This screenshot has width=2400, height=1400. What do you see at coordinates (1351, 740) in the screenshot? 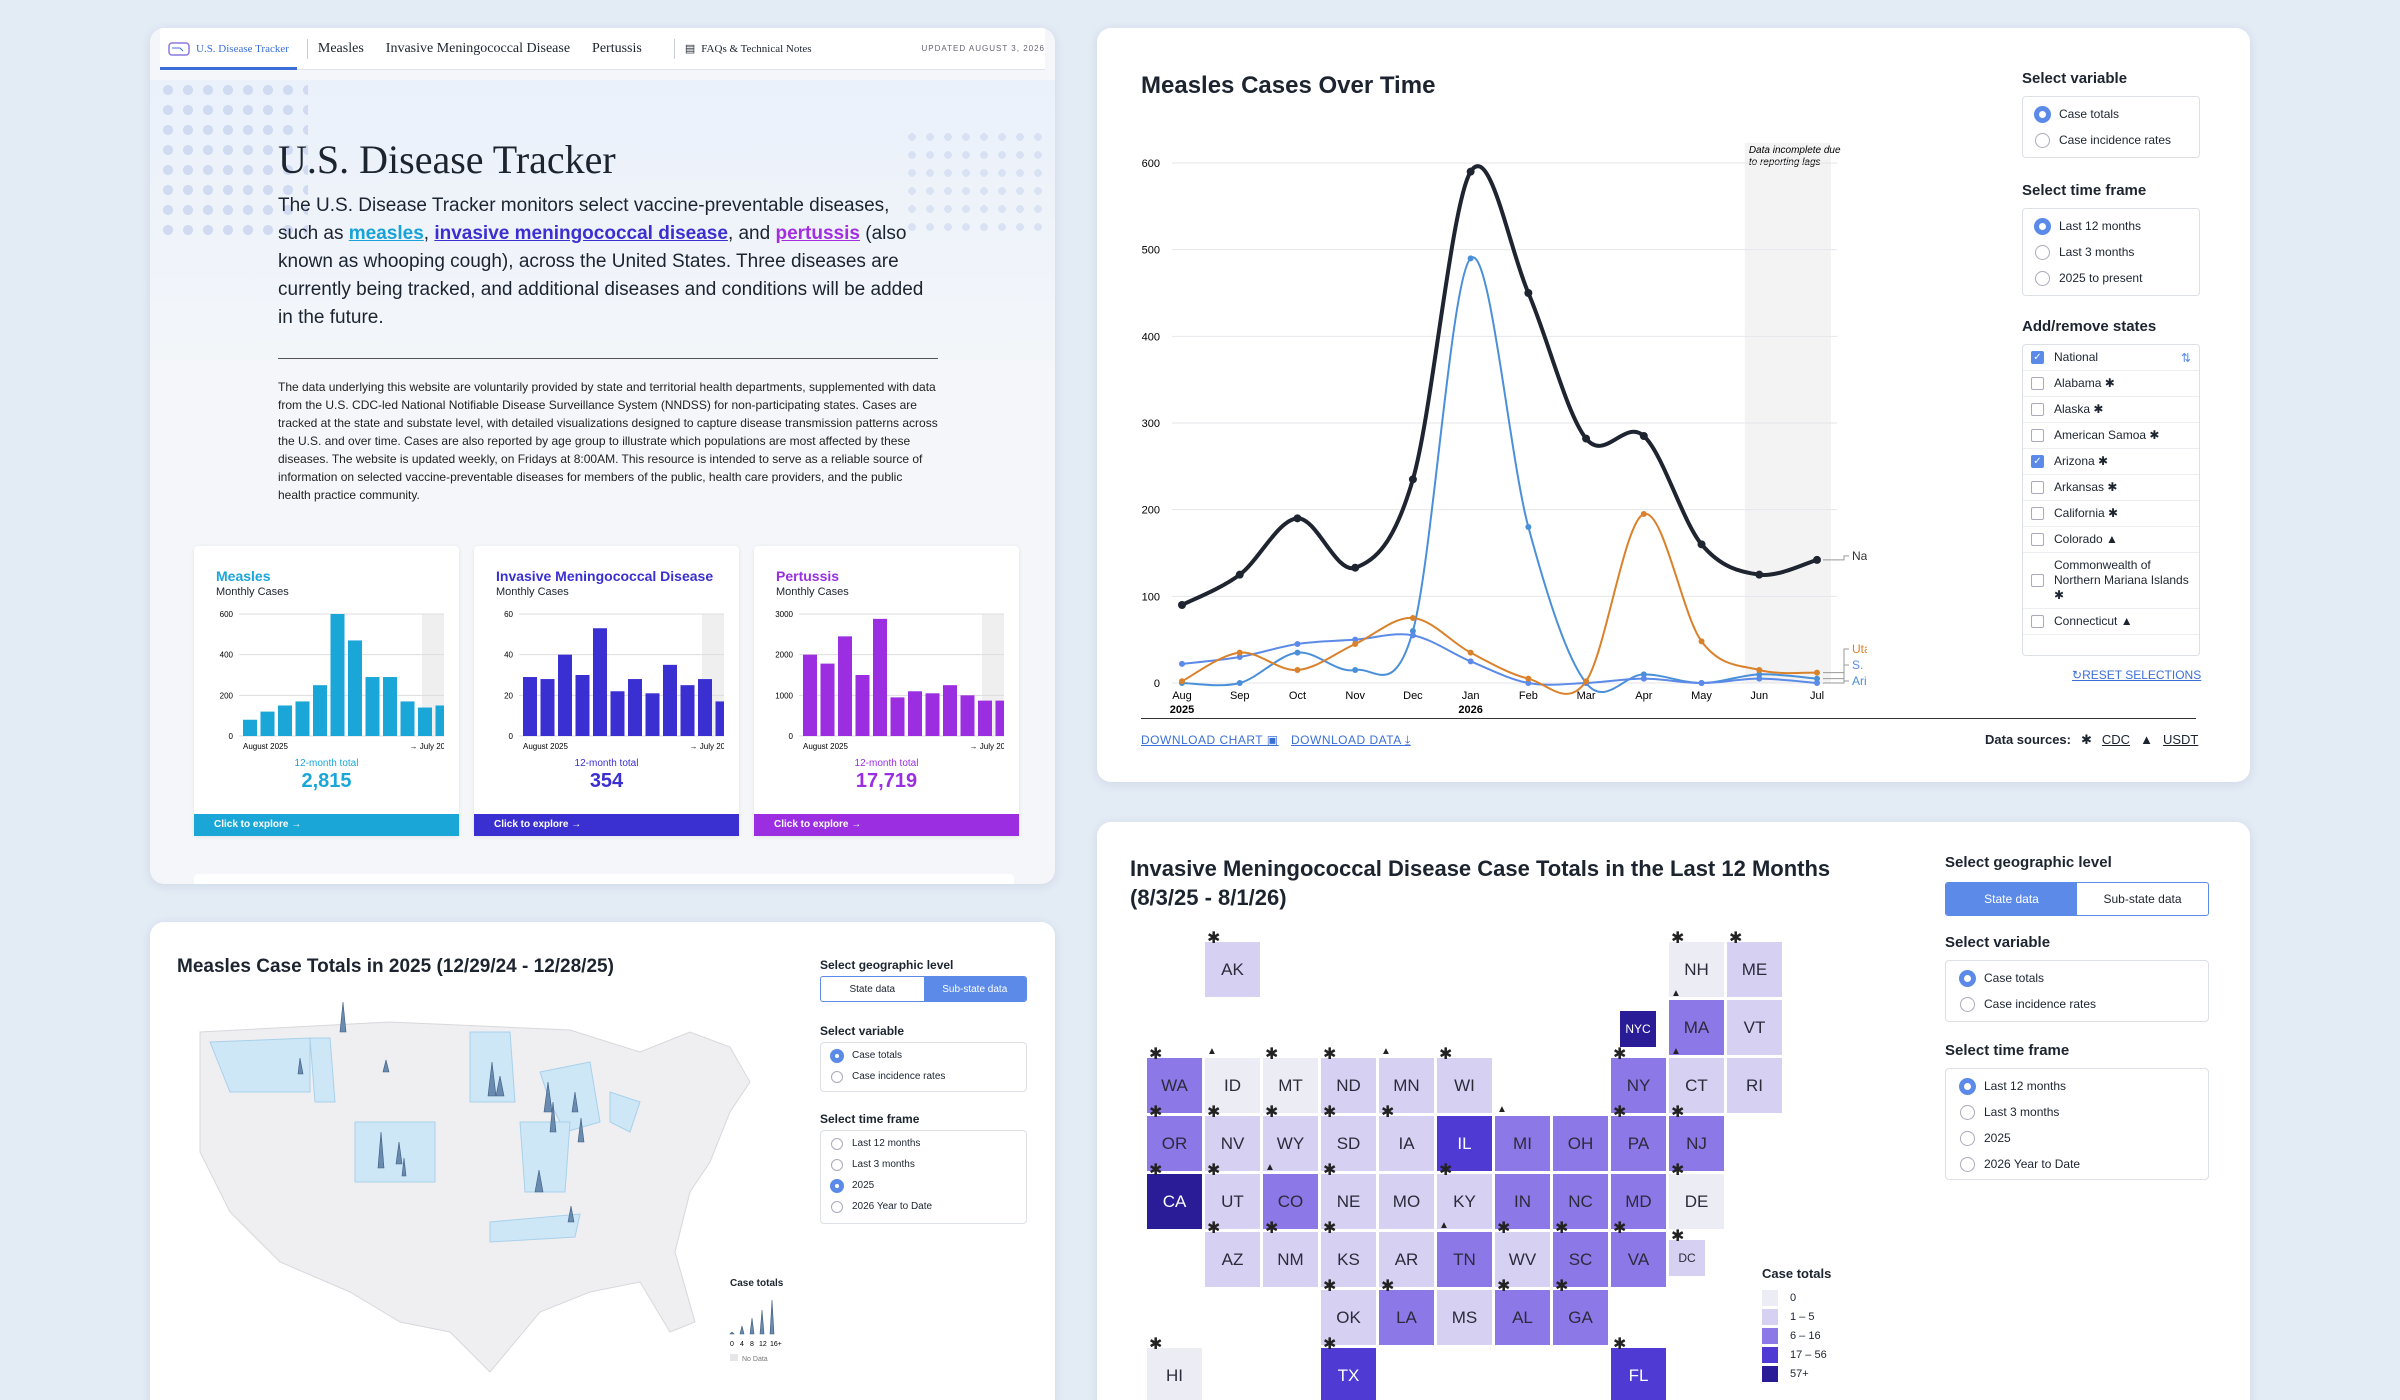
I see `download-data-button: DOWNLOAD DATA ⤓` at bounding box center [1351, 740].